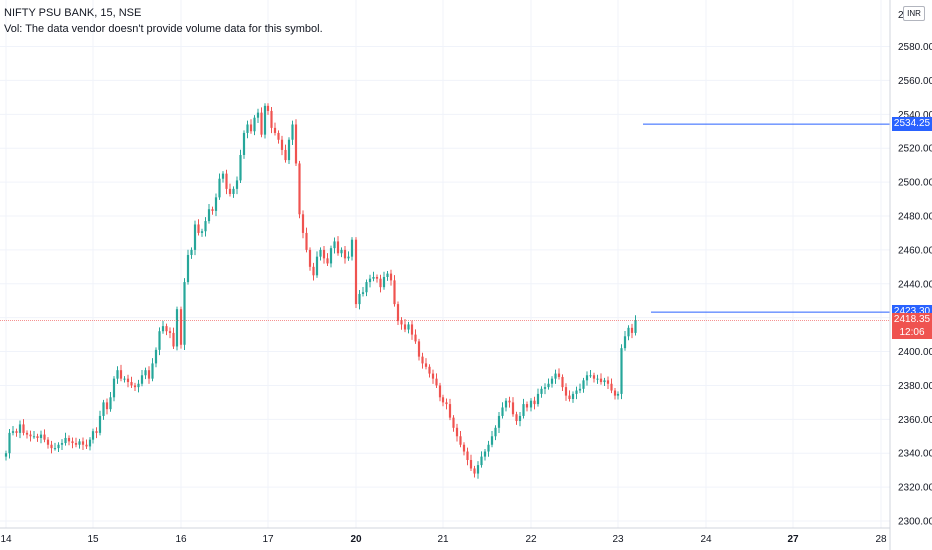 The height and width of the screenshot is (550, 932). Describe the element at coordinates (915, 488) in the screenshot. I see `y-tick-label: 2320.00` at that location.